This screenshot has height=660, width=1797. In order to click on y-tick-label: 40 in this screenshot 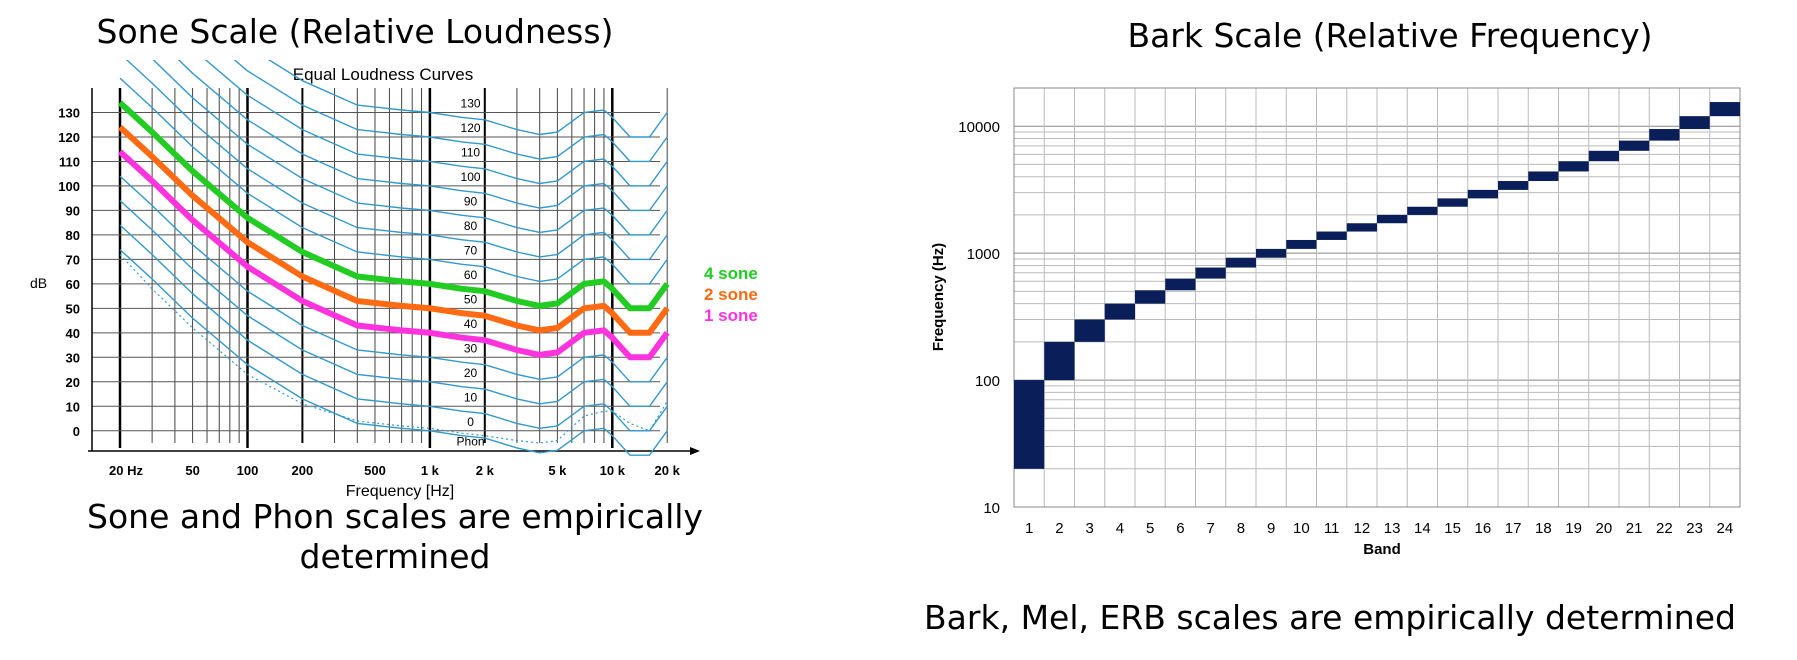, I will do `click(73, 333)`.